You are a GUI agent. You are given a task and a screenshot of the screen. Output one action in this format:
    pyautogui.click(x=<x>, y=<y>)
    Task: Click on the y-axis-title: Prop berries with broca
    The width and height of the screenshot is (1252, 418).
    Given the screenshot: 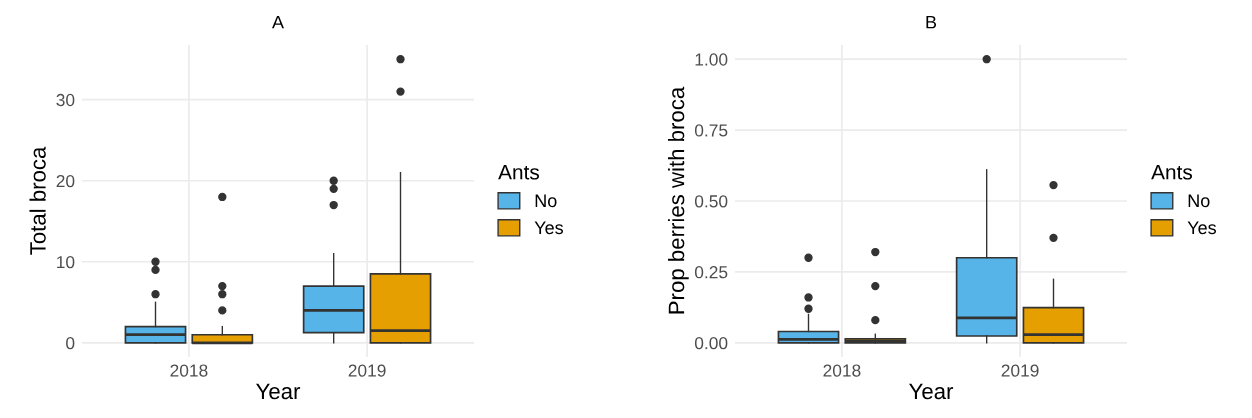 What is the action you would take?
    pyautogui.click(x=678, y=200)
    